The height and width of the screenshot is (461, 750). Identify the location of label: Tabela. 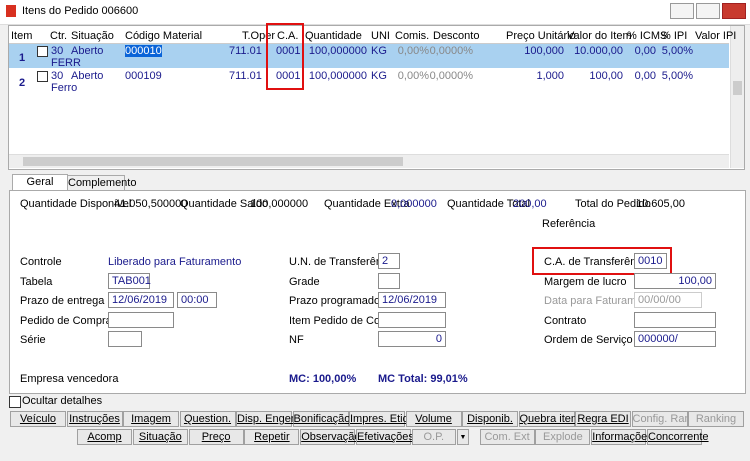
(36, 282).